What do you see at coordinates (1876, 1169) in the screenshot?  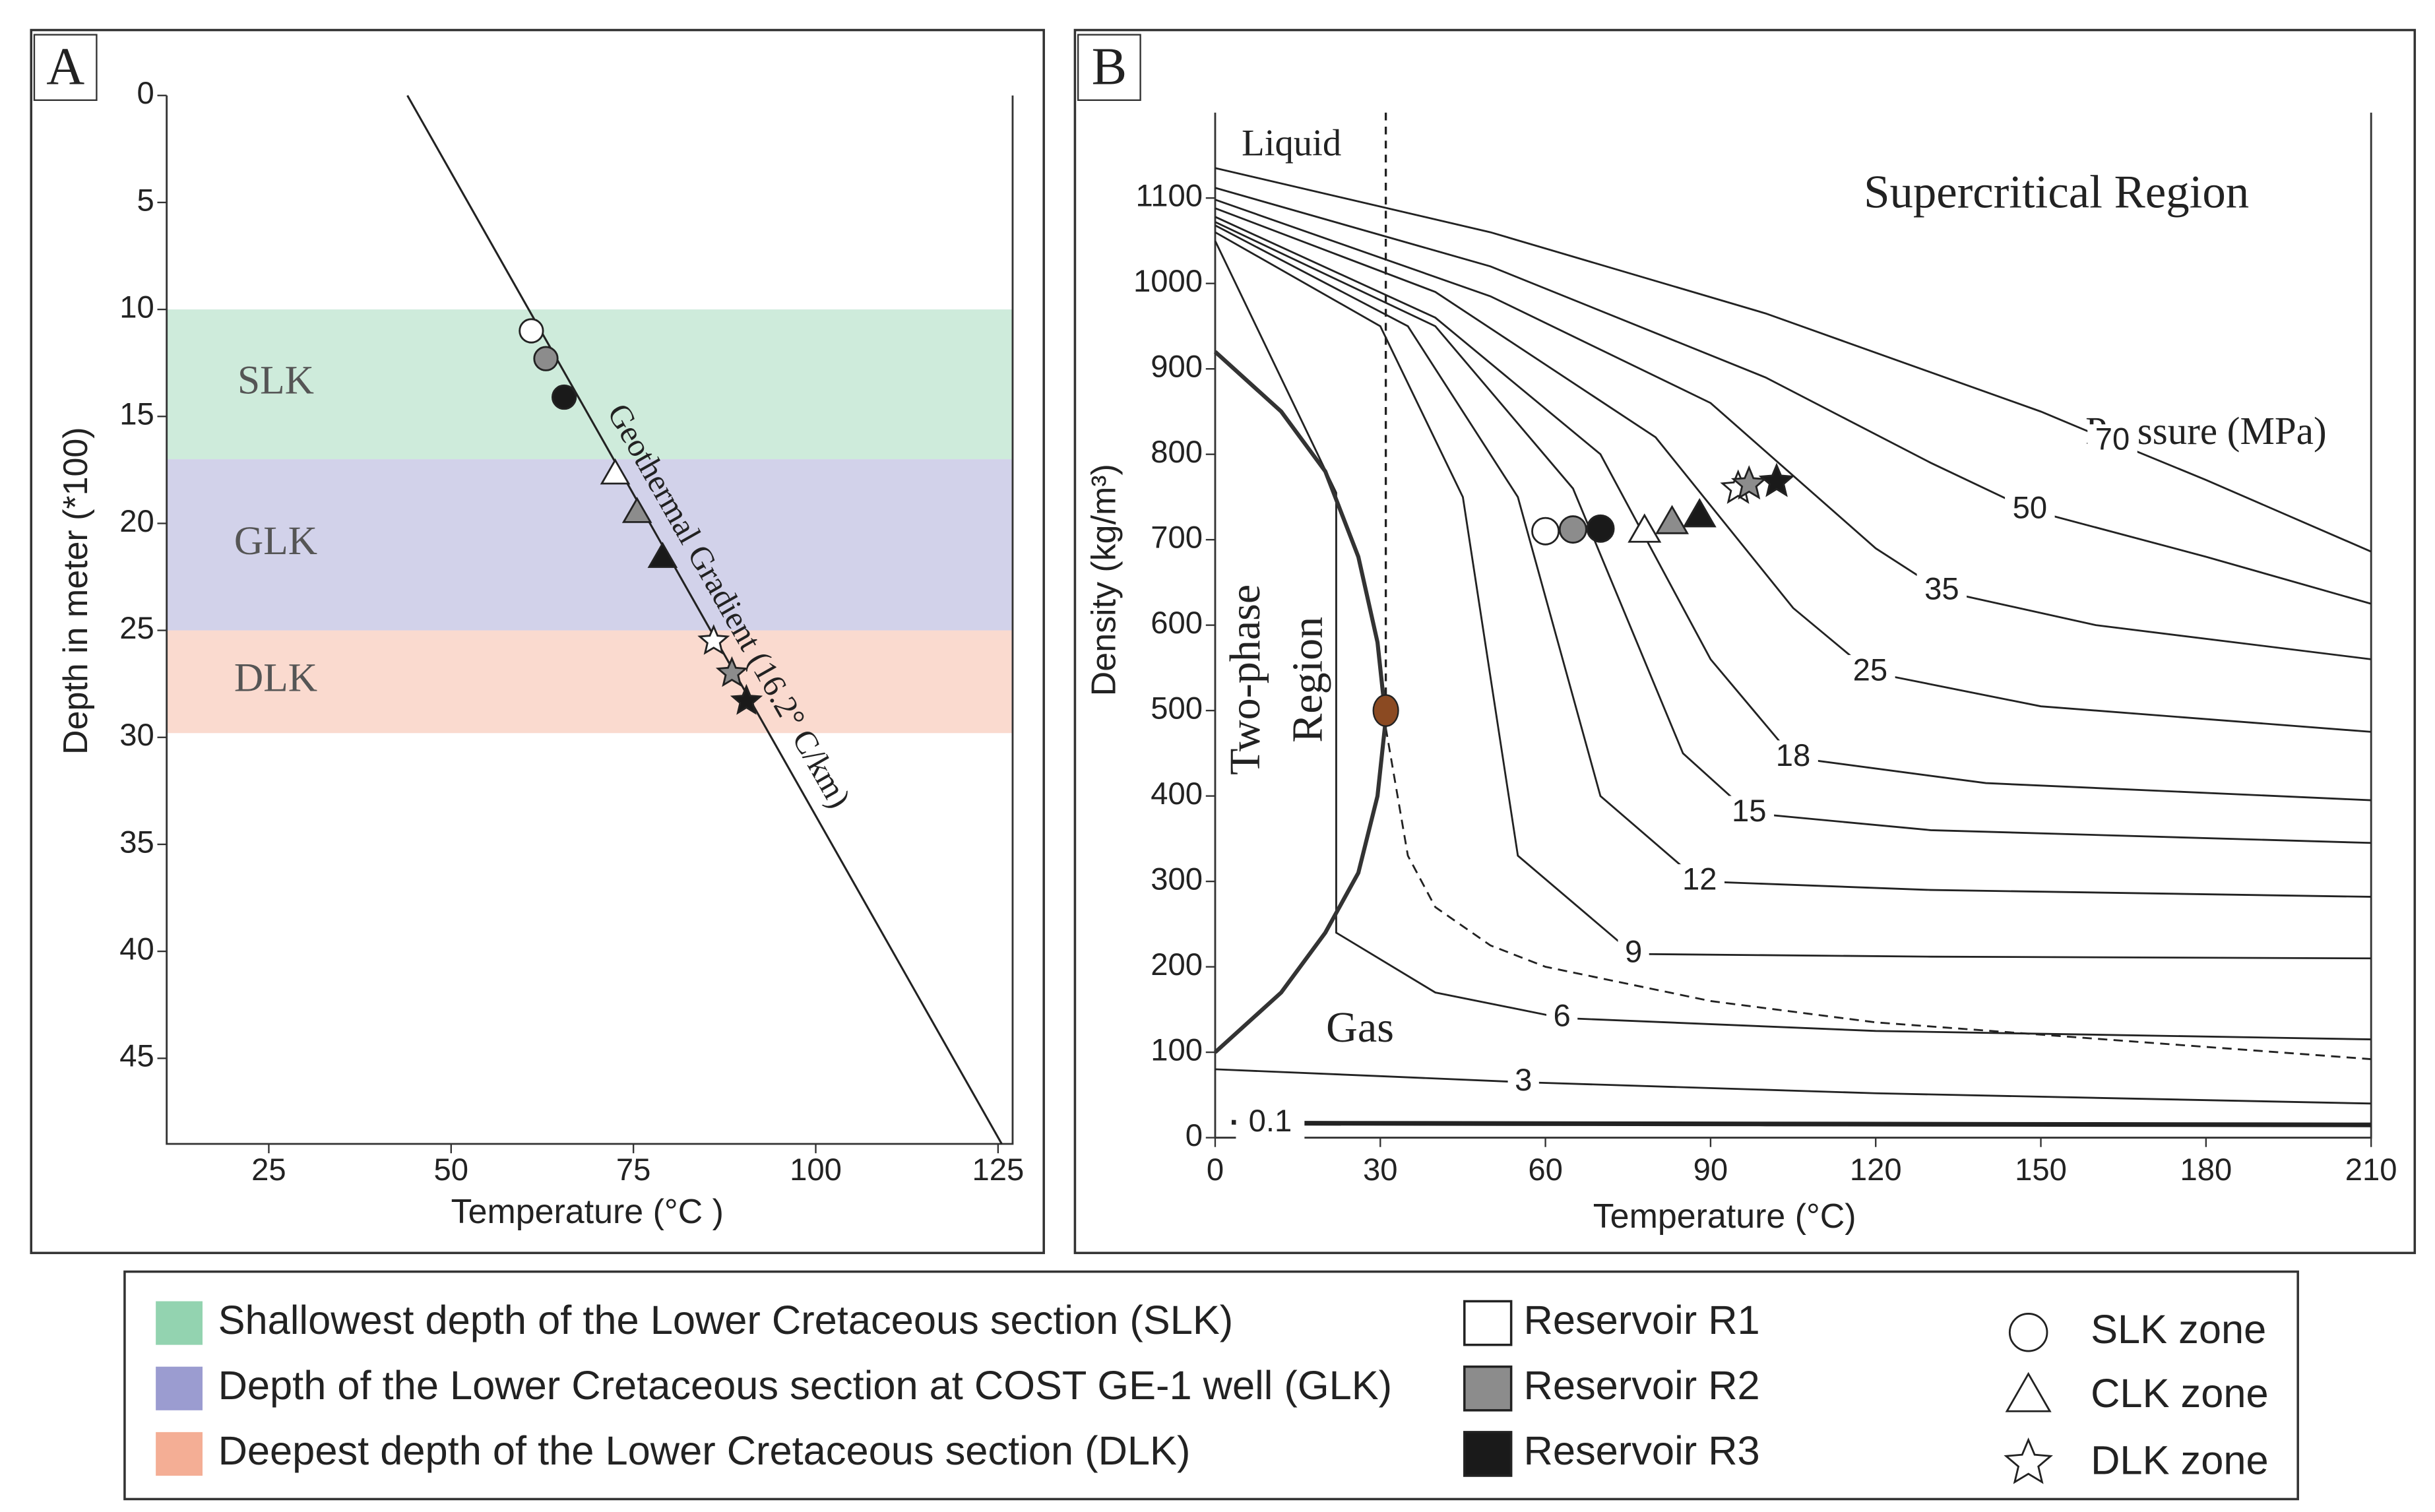 I see `x-tick-label: 120` at bounding box center [1876, 1169].